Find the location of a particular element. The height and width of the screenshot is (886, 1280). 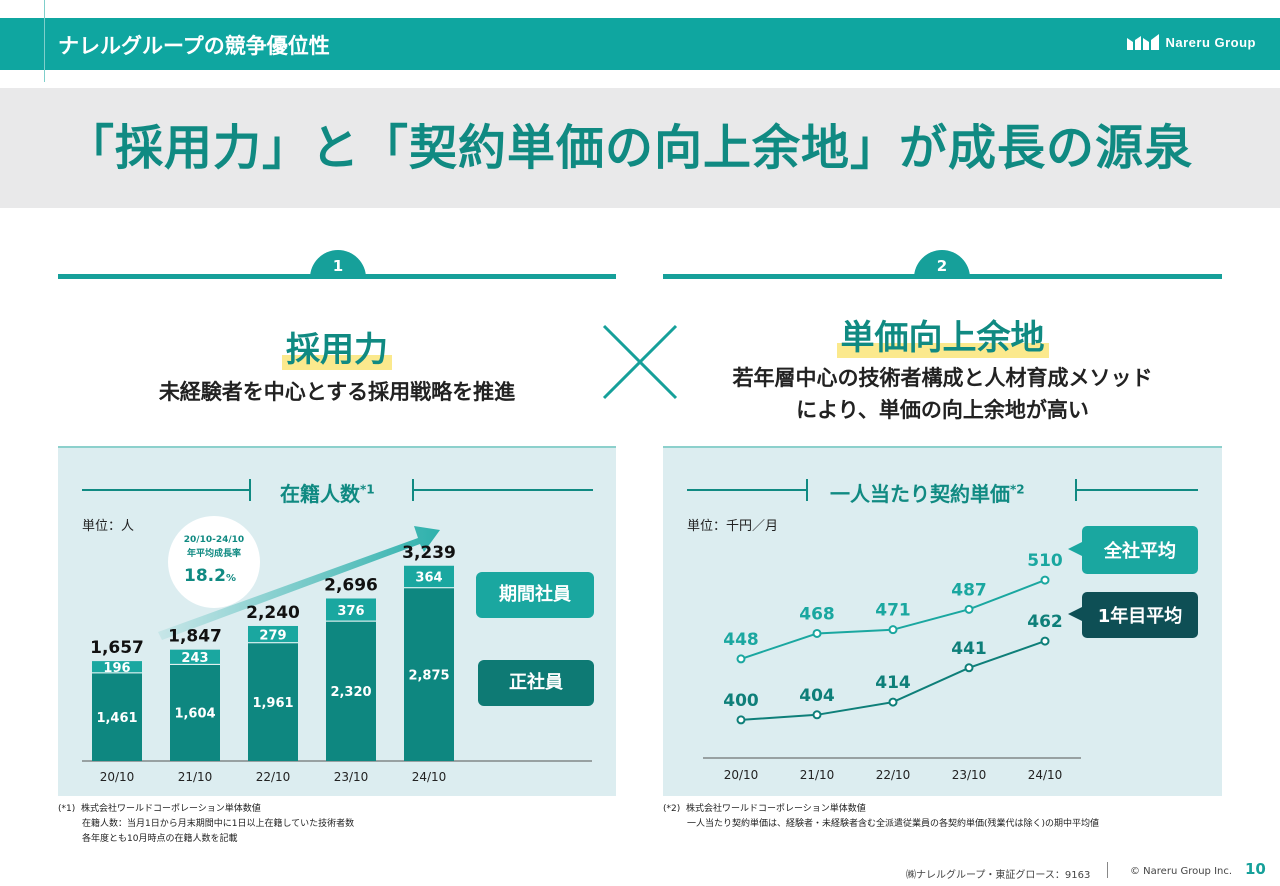

headcount-chart-title: 在籍人数*1 is located at coordinates (327, 492).